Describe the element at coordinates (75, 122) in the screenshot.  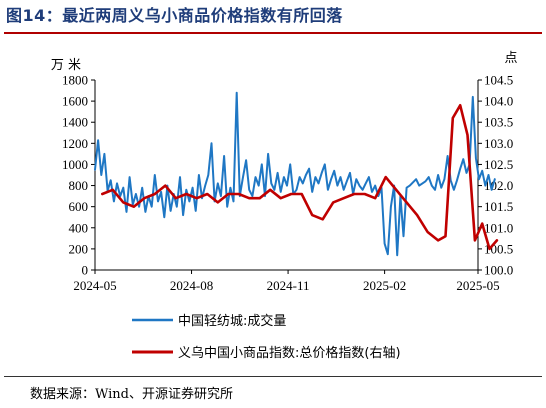
I see `left-tick-label: 1400` at that location.